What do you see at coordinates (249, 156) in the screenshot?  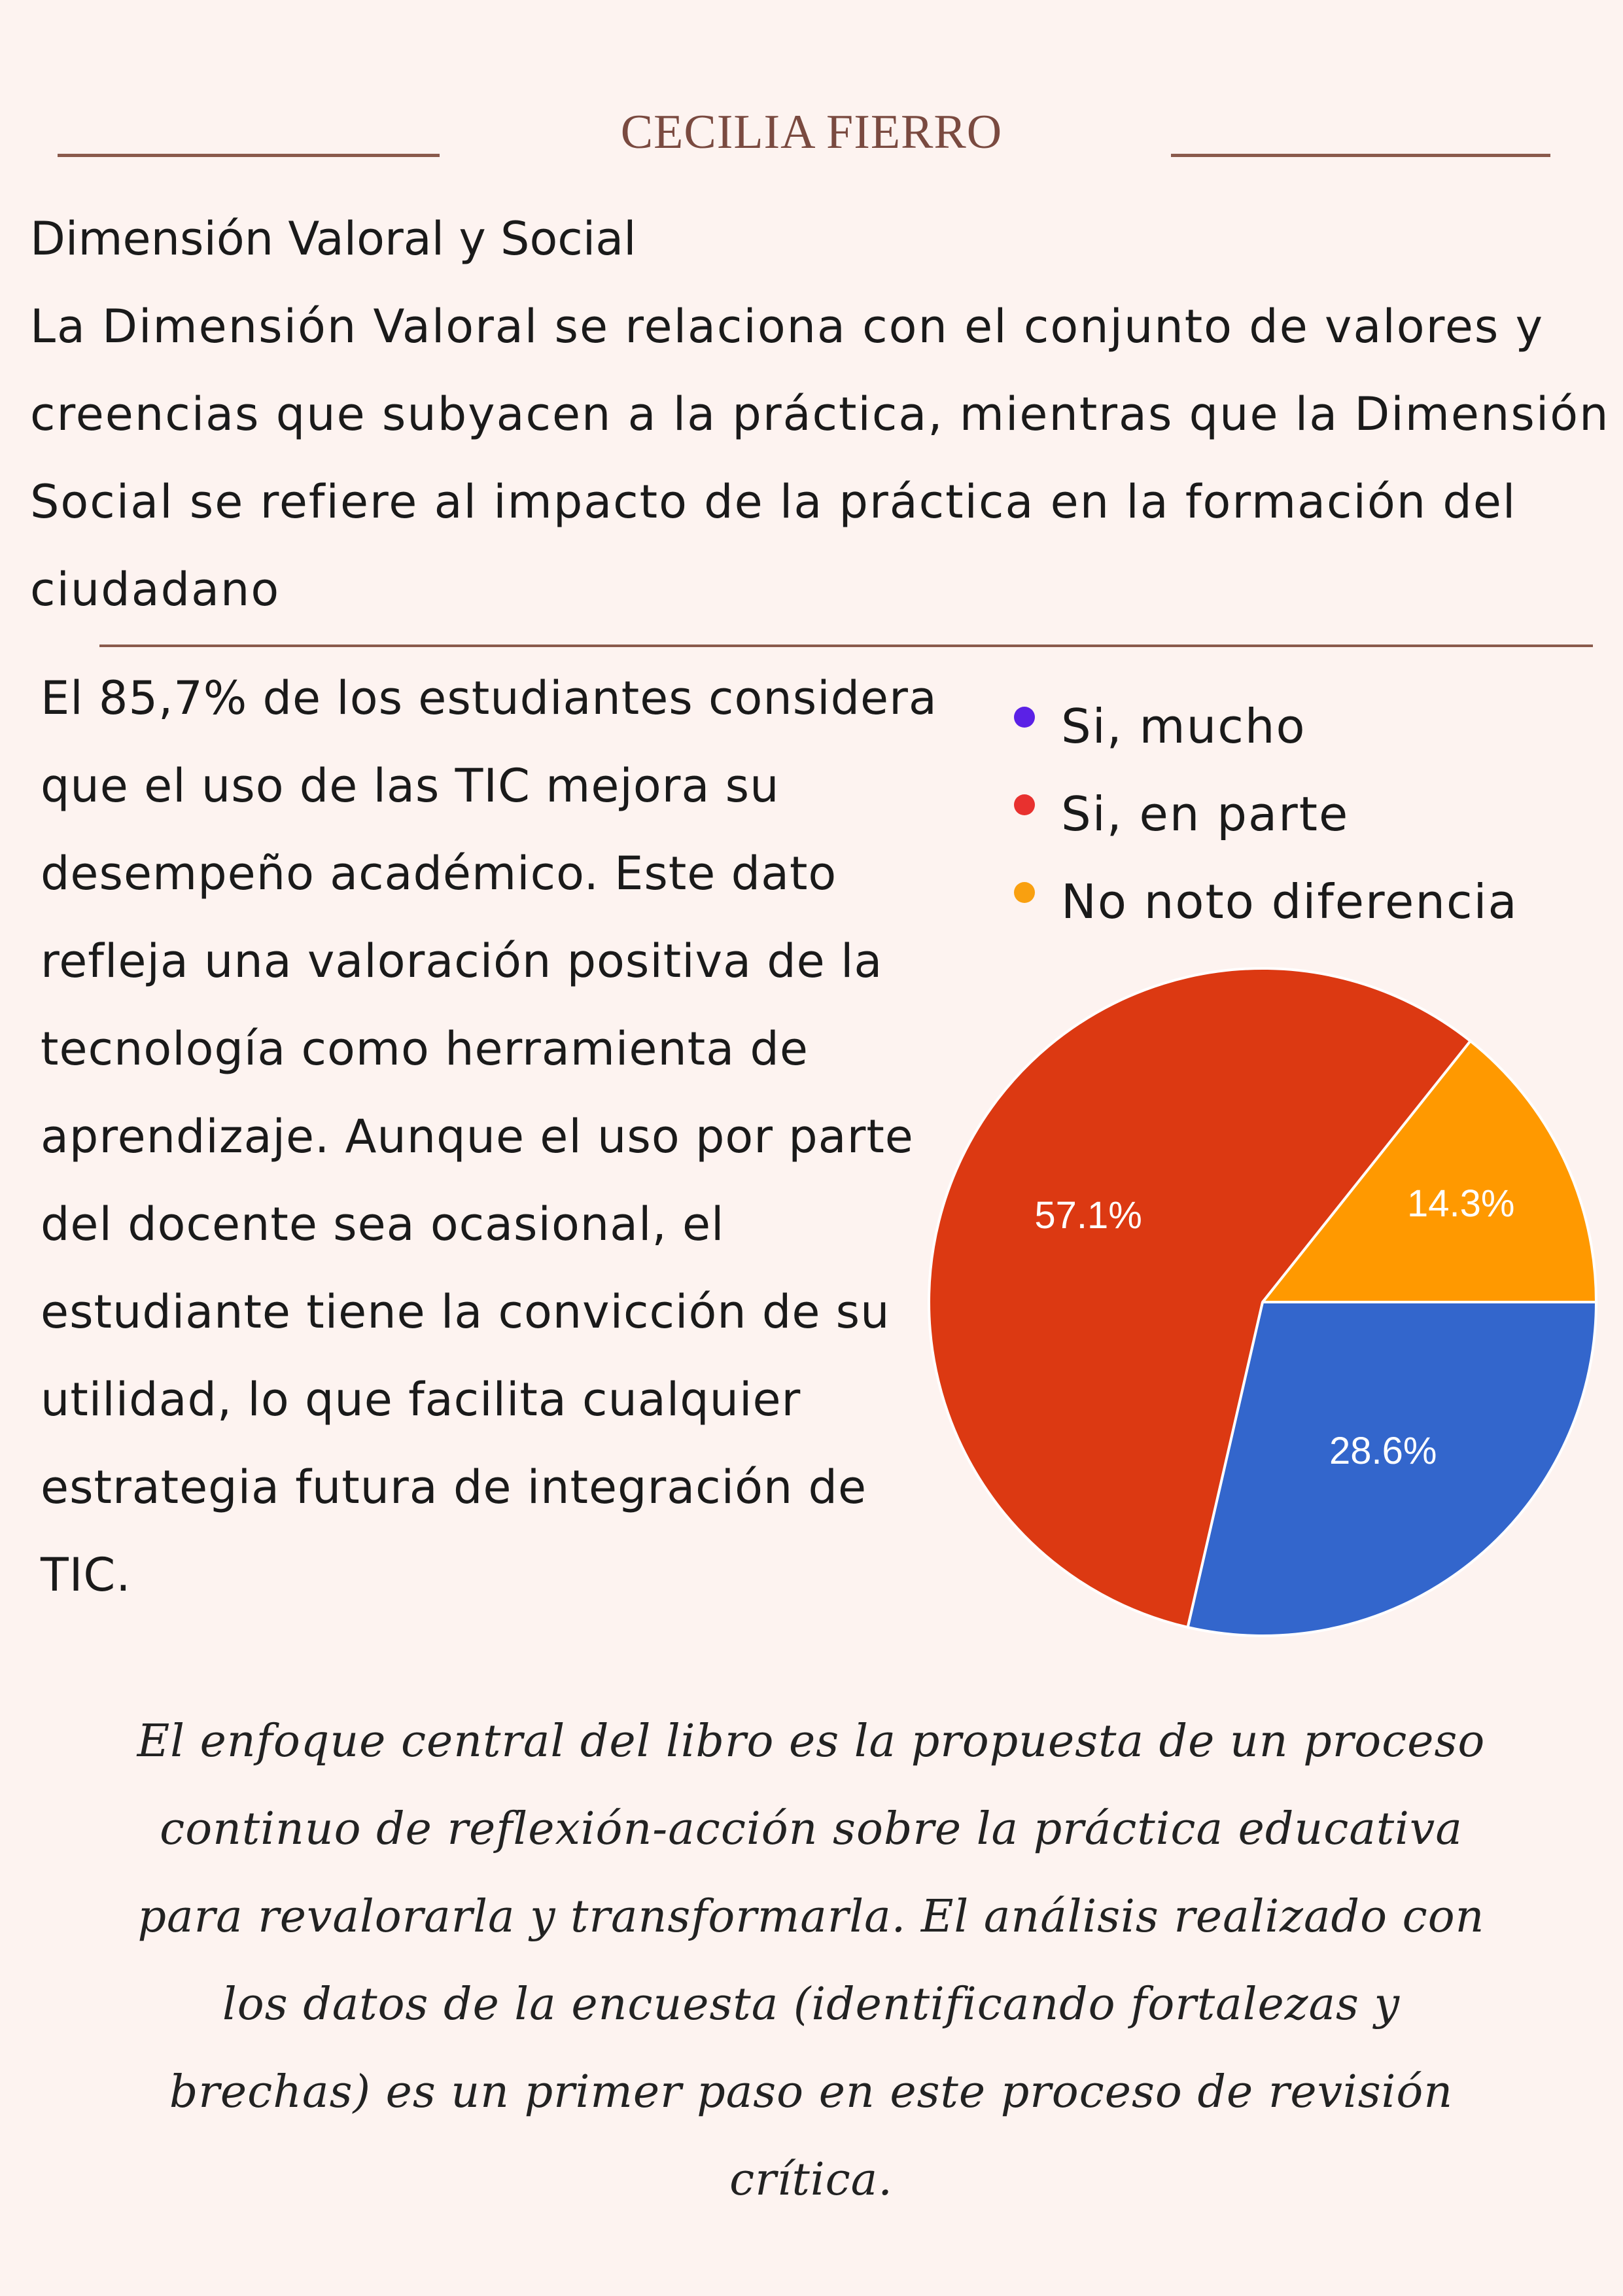 I see `header-divider-left` at bounding box center [249, 156].